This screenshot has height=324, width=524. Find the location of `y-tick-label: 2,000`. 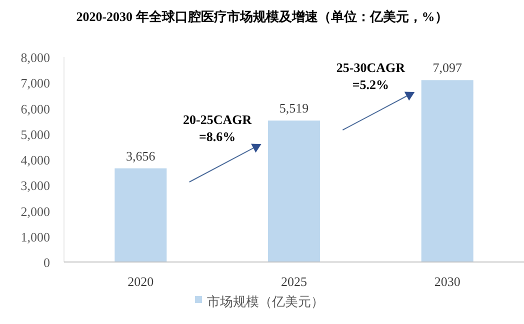

y-tick-label: 2,000 is located at coordinates (35, 211).